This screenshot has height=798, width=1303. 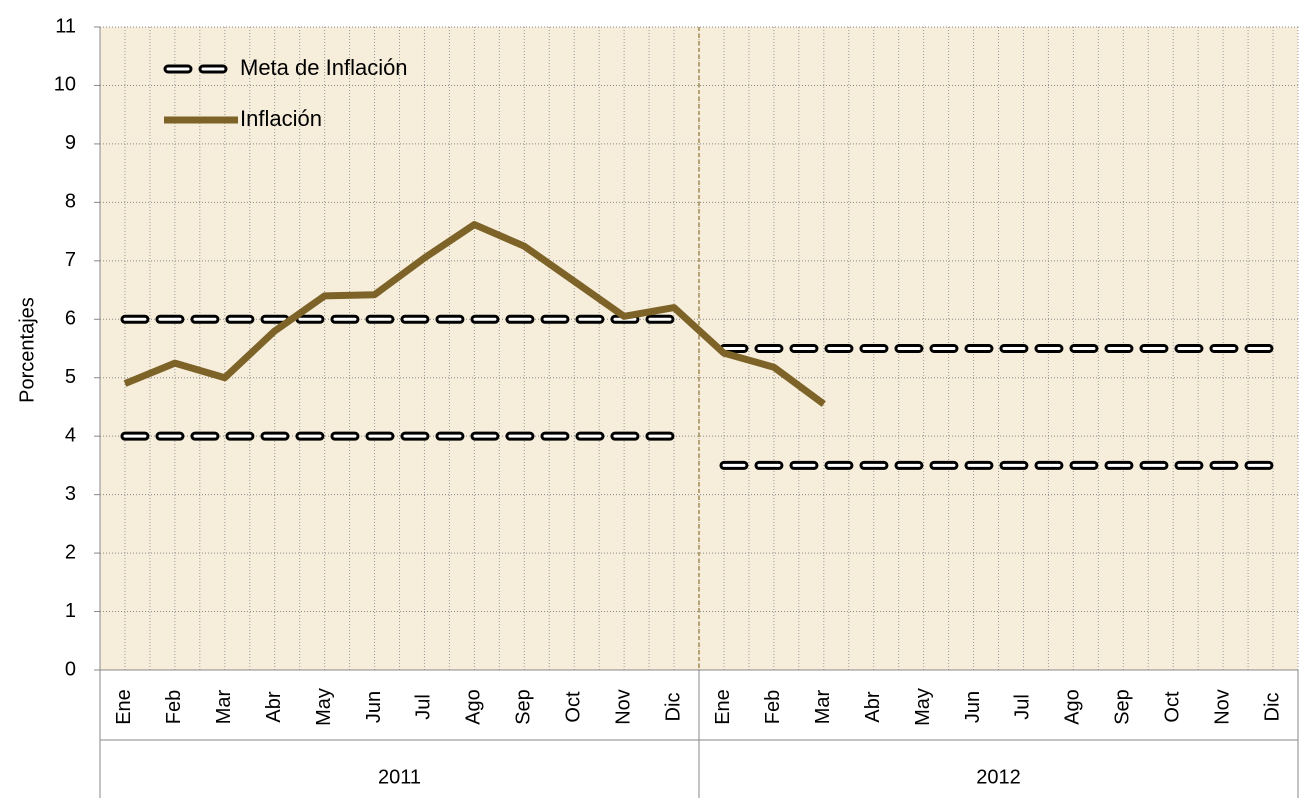 I want to click on y-tick-label: 5, so click(x=70, y=377).